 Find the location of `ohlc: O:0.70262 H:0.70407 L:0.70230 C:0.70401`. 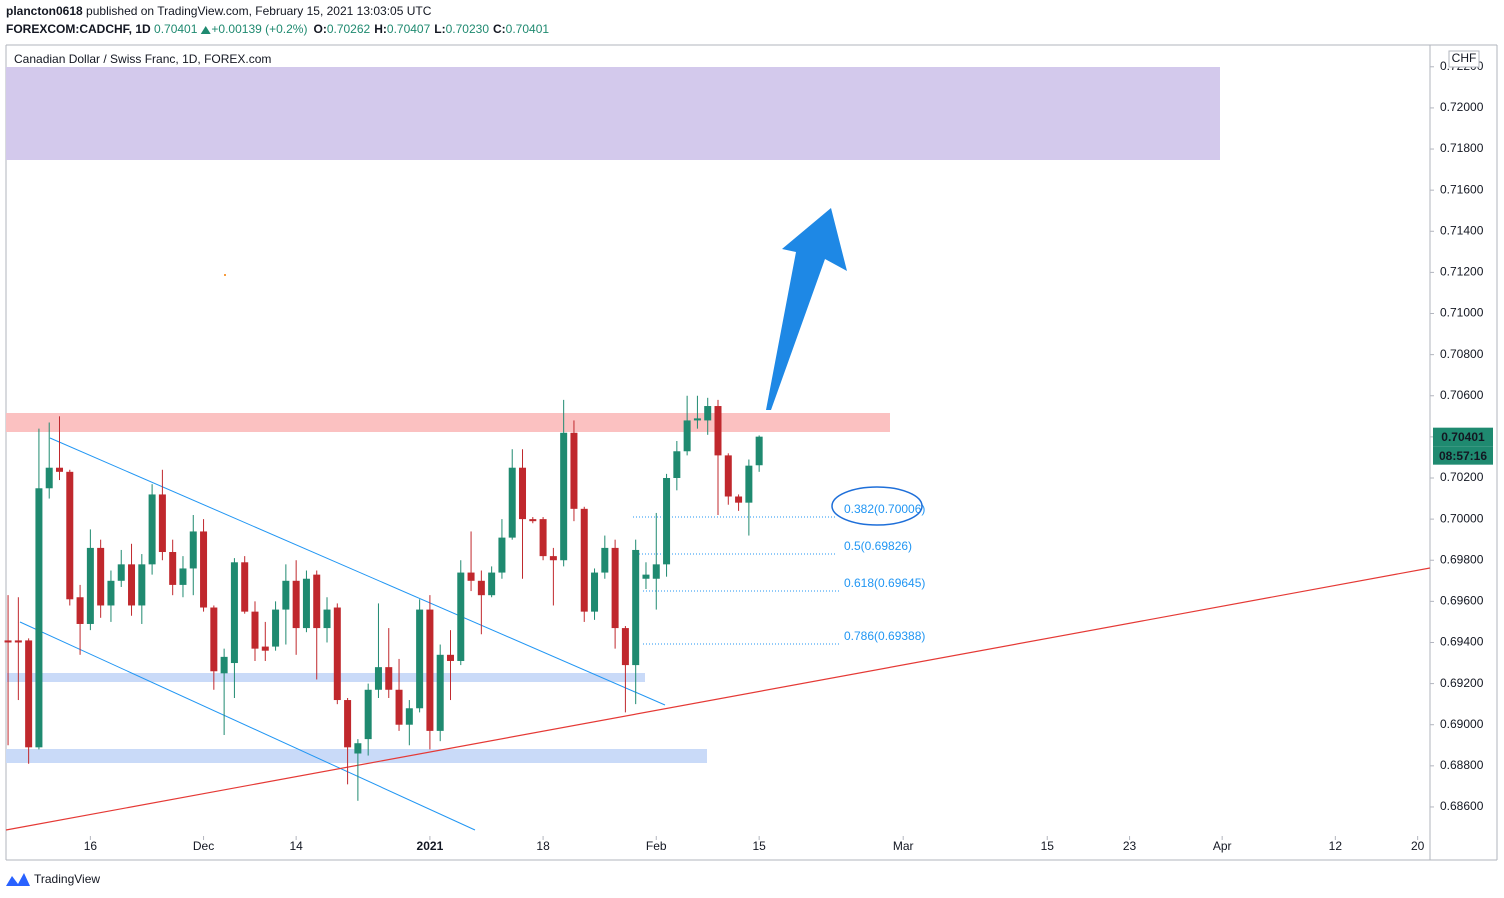

ohlc: O:0.70262 H:0.70407 L:0.70230 C:0.70401 is located at coordinates (431, 29).